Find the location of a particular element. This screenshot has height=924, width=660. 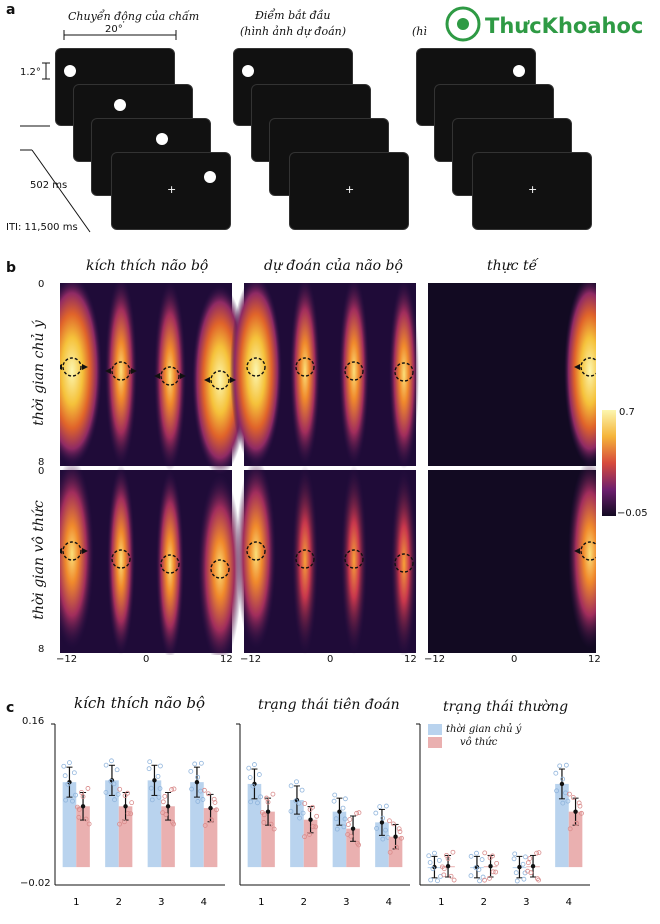

panel-a-letter: a is located at coordinates (11, 10).